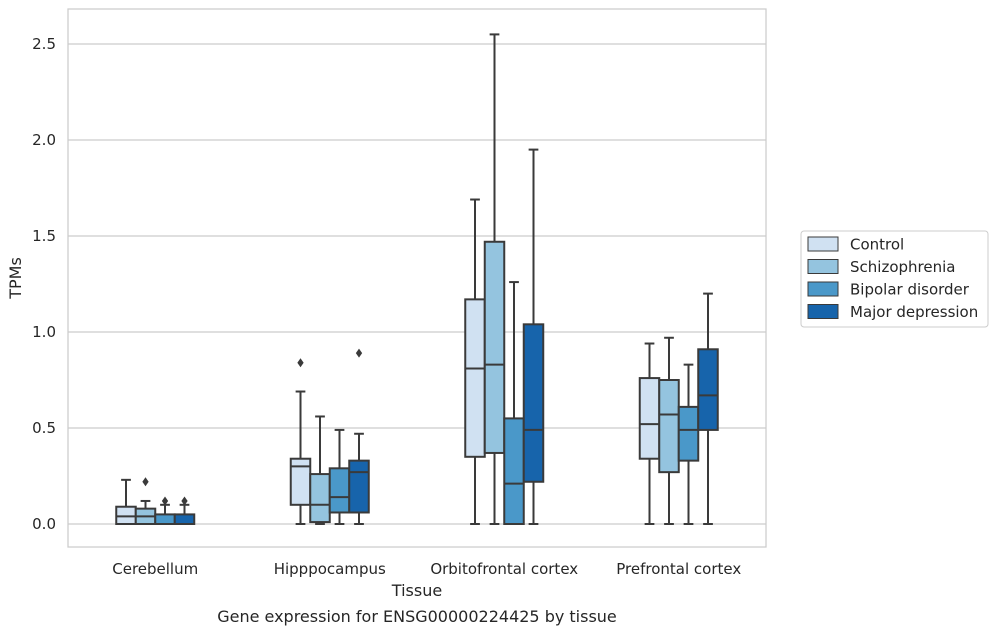  Describe the element at coordinates (910, 290) in the screenshot. I see `legend-label: Bipolar disorder` at that location.